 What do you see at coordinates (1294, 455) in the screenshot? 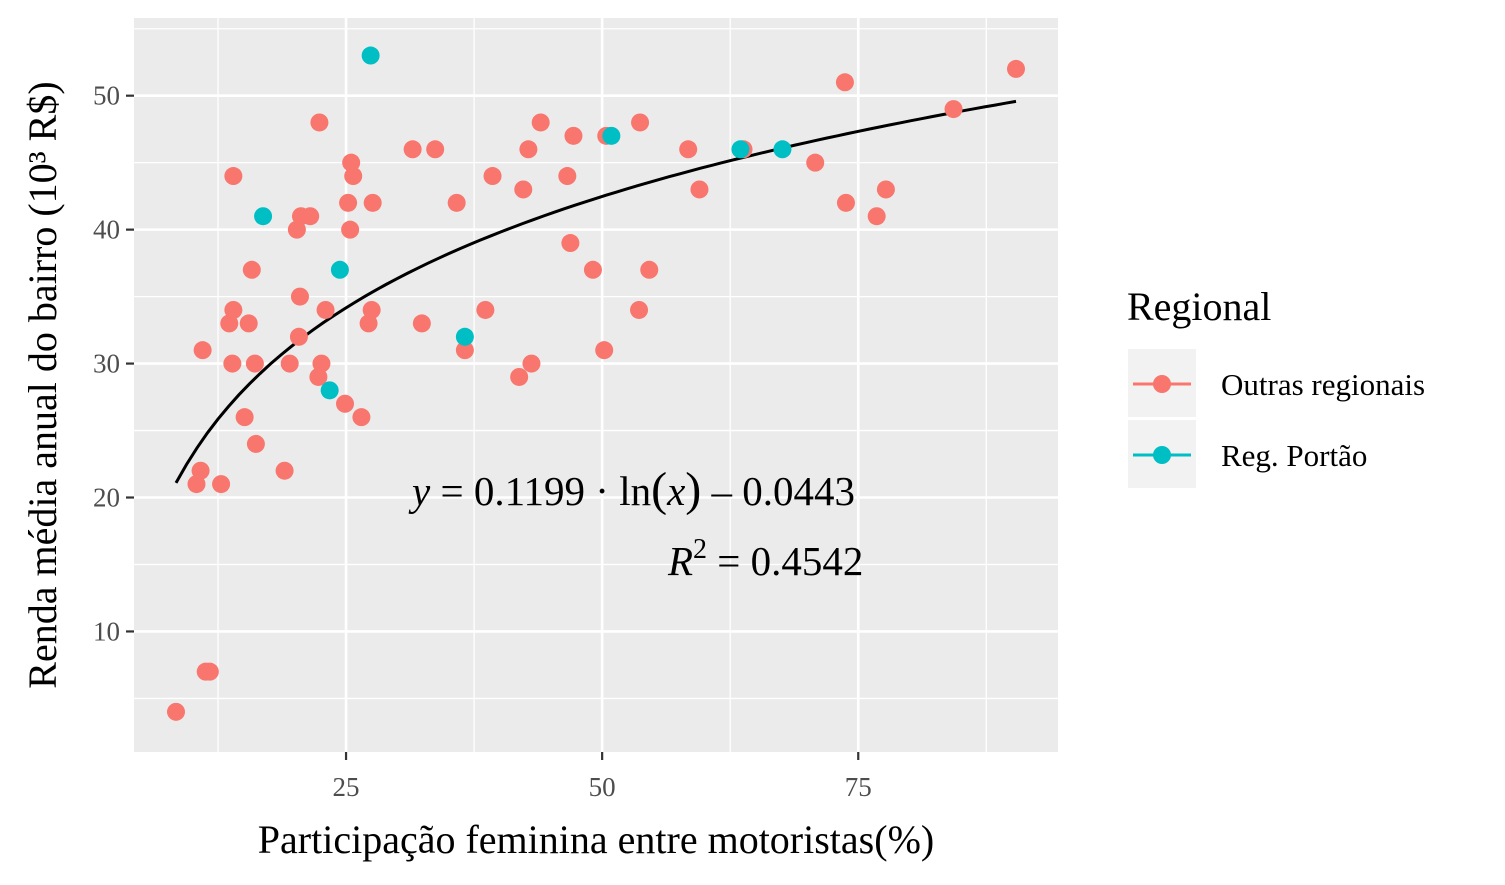
I see `legend-label-reg-portao: Reg. Portão` at bounding box center [1294, 455].